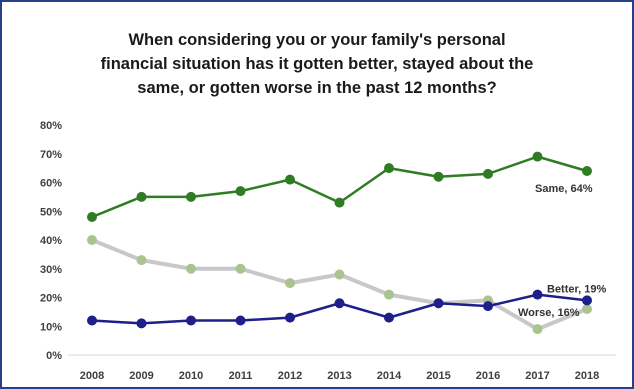  Describe the element at coordinates (51, 184) in the screenshot. I see `y-tick-label: 60%` at that location.